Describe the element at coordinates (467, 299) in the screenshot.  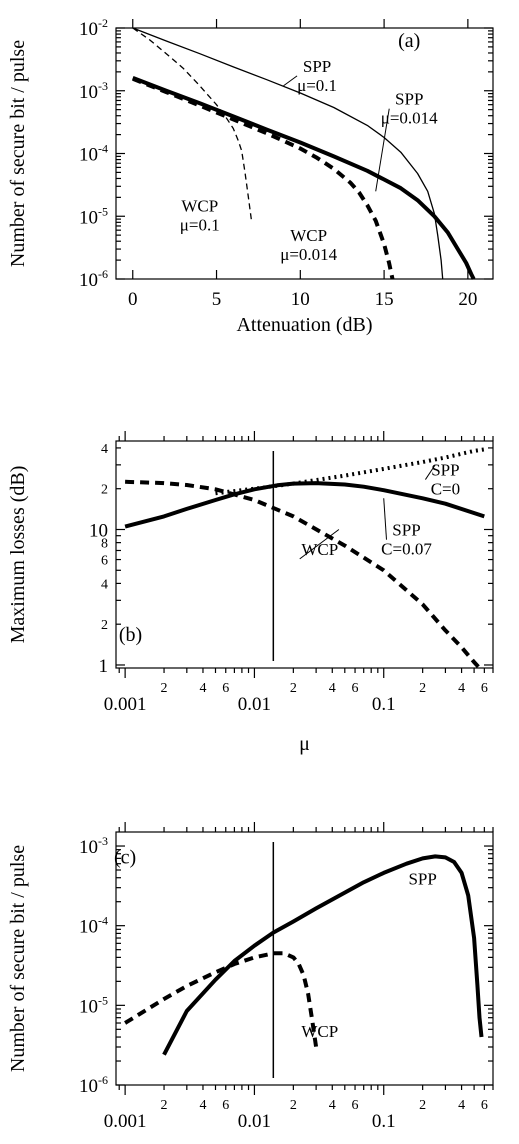
I see `x-tick-label: 20` at that location.